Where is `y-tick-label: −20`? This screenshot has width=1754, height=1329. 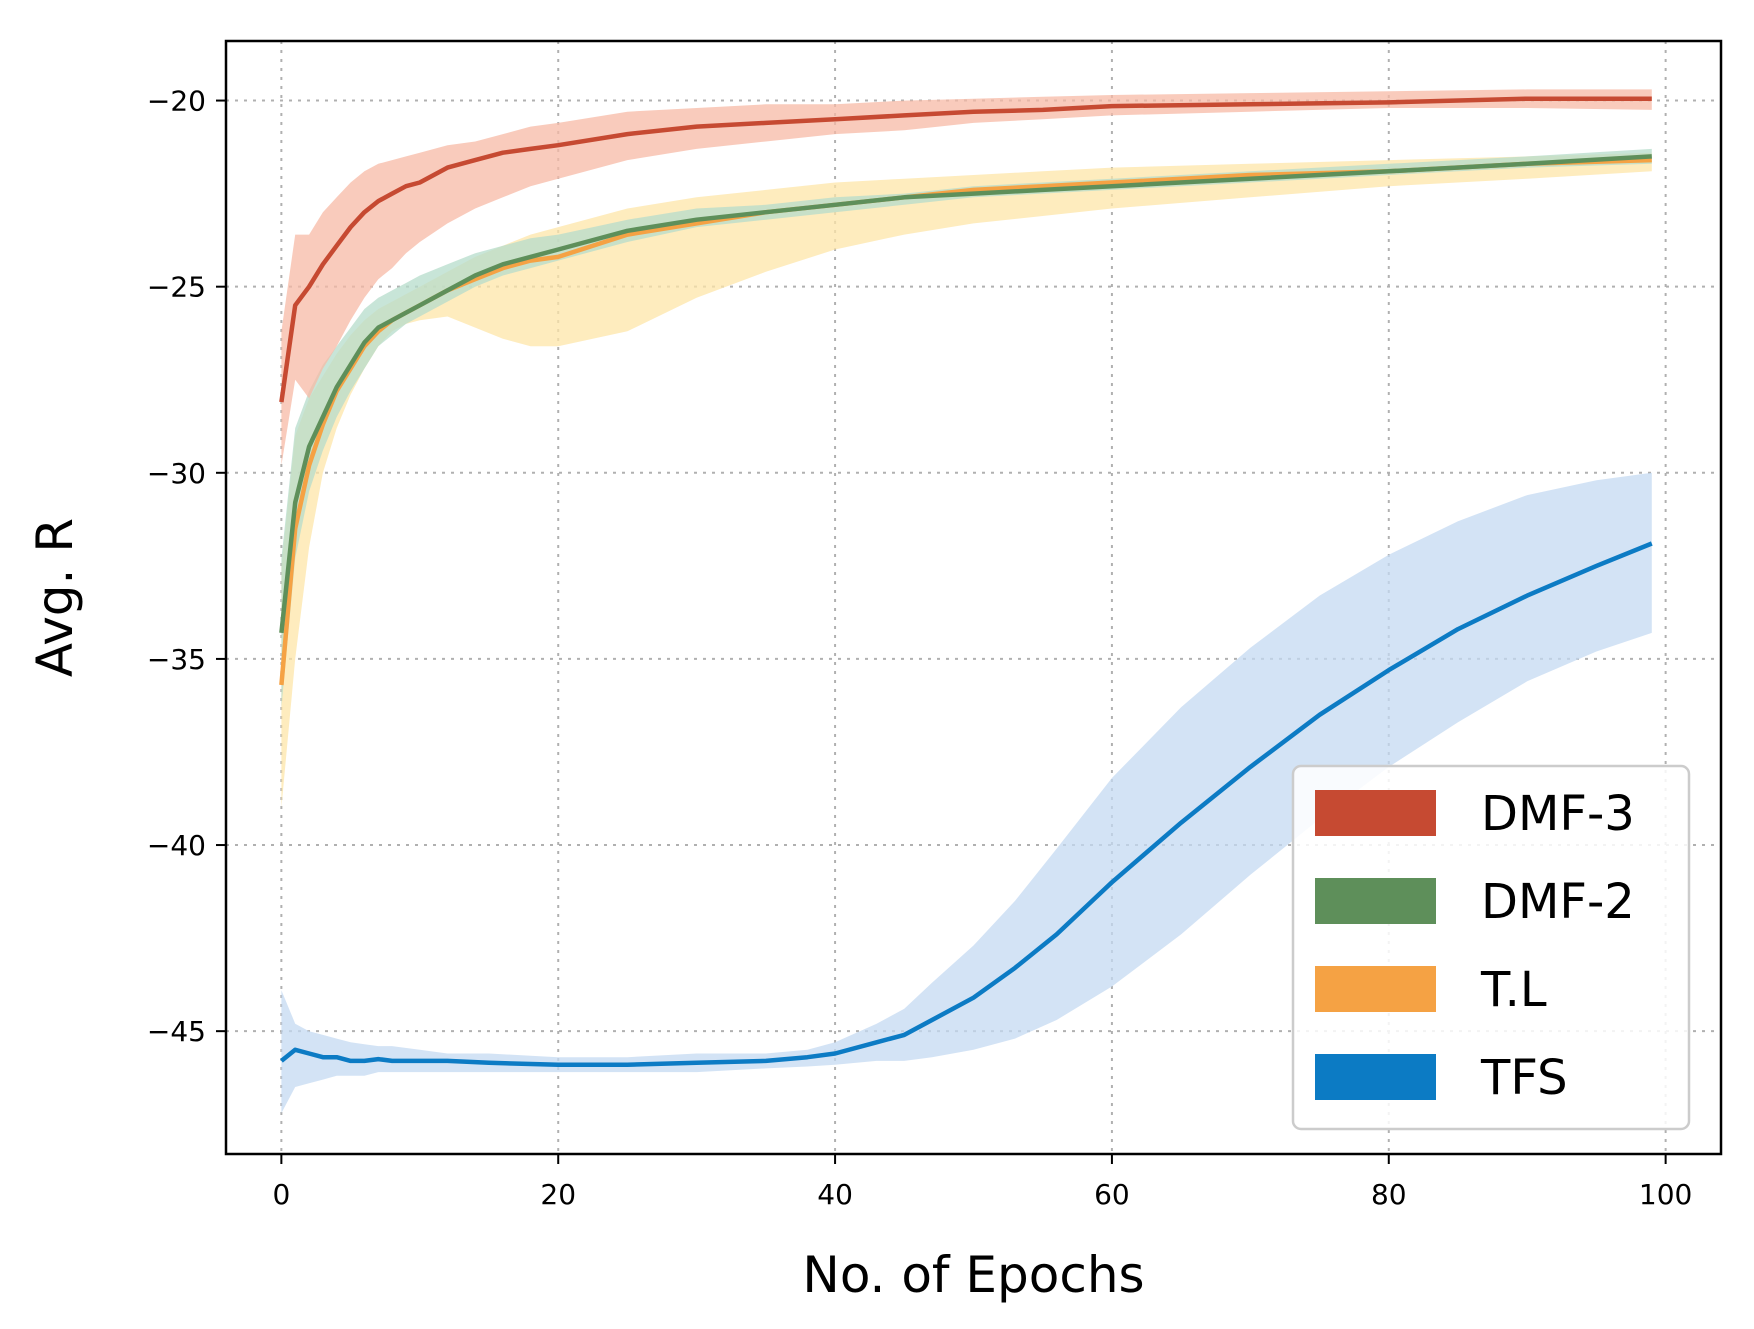
y-tick-label: −20 is located at coordinates (176, 101).